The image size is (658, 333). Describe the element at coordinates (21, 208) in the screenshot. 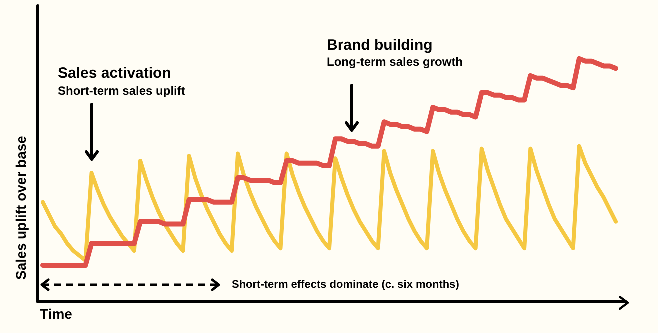

I see `y-axis-title: Sales uplift over base` at that location.